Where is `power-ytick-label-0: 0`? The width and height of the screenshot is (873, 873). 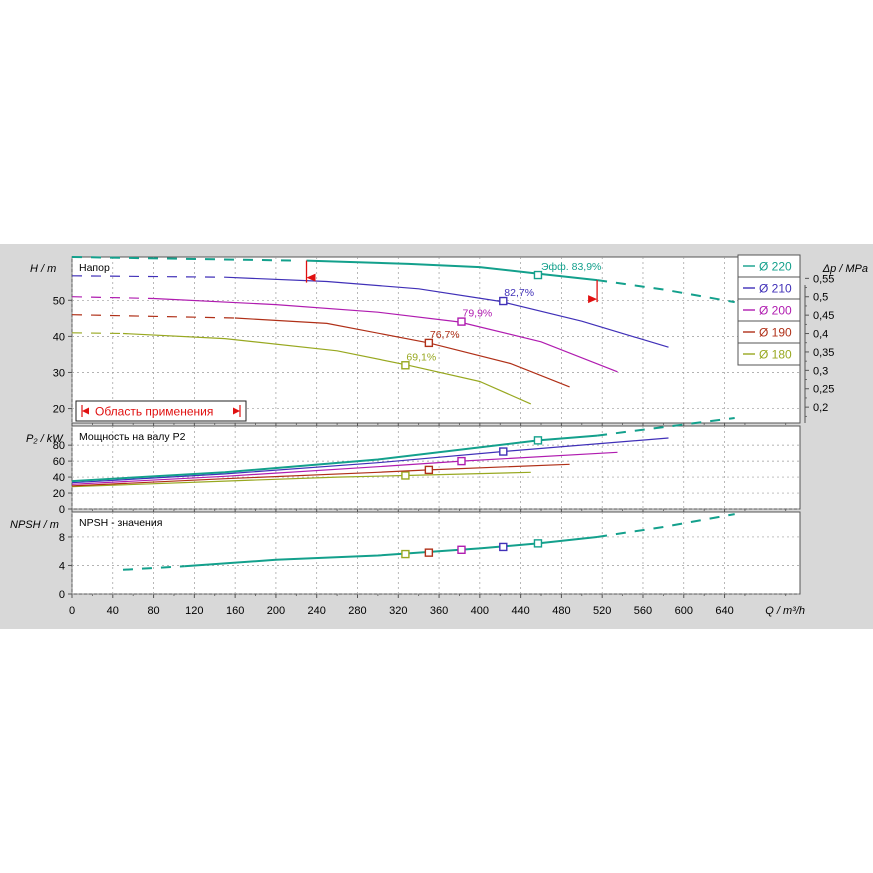
power-ytick-label-0: 0 is located at coordinates (62, 510).